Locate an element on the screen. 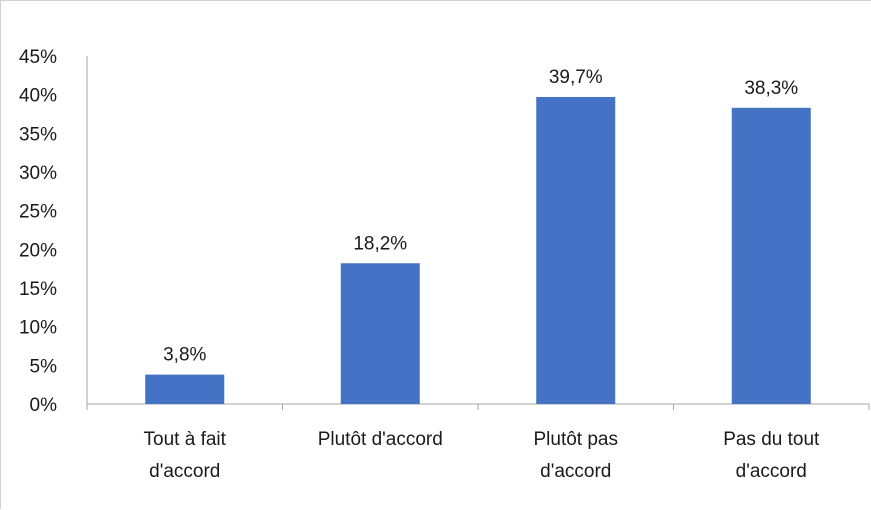 The image size is (871, 510). y-tick-label: 25% is located at coordinates (38, 212).